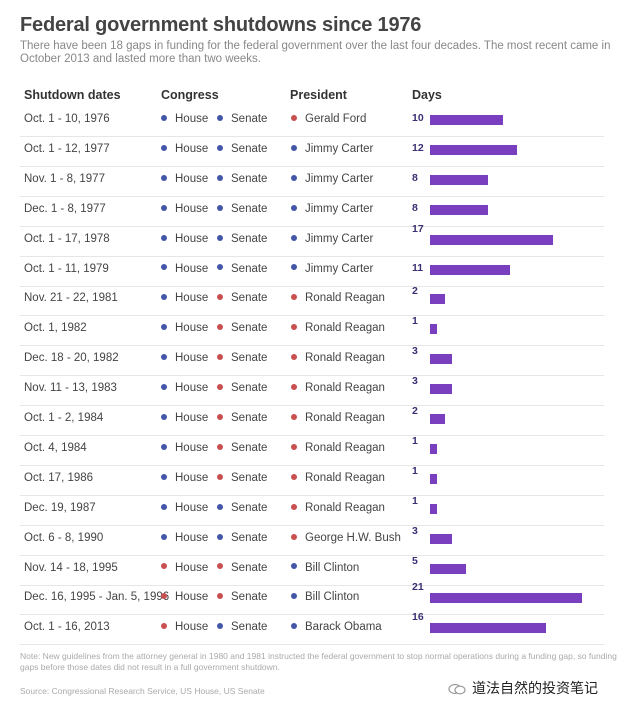 The height and width of the screenshot is (716, 641). Describe the element at coordinates (415, 411) in the screenshot. I see `days-label: 2` at that location.